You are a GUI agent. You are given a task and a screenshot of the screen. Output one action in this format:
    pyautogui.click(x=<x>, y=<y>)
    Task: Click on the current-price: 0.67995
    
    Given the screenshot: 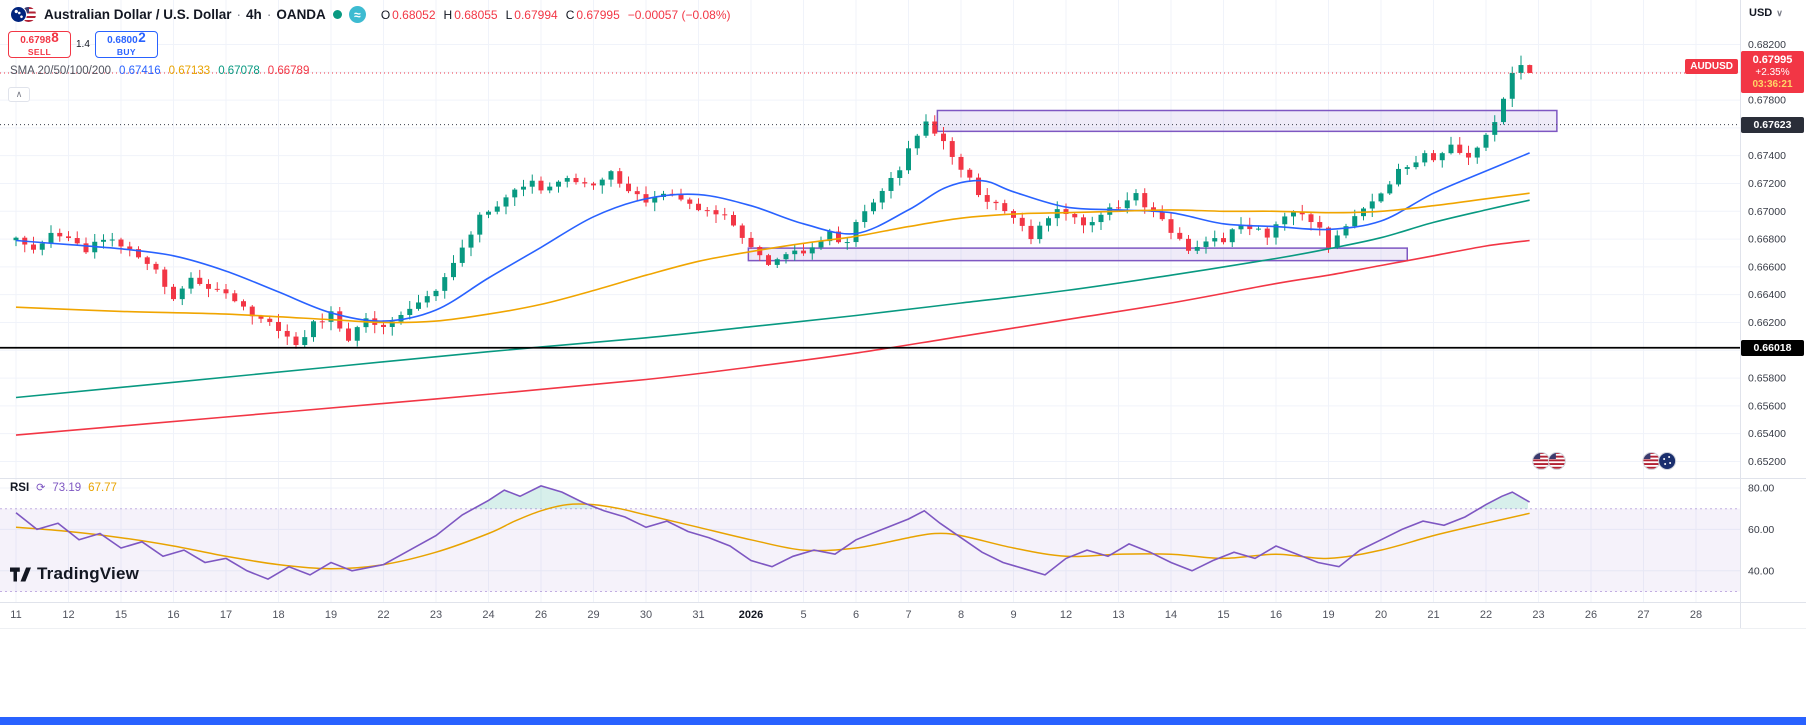 What is the action you would take?
    pyautogui.click(x=1772, y=60)
    